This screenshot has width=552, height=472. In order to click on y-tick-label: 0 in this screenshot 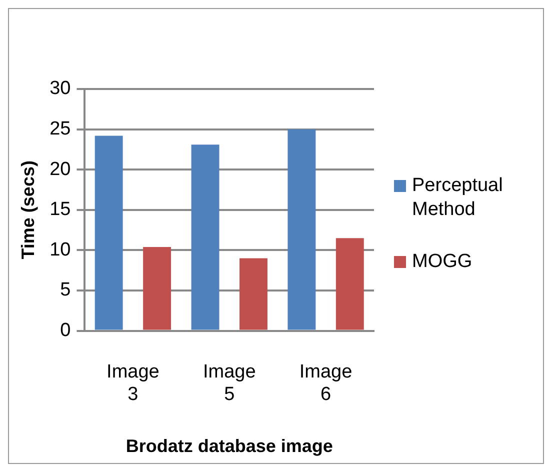, I will do `click(65, 331)`.